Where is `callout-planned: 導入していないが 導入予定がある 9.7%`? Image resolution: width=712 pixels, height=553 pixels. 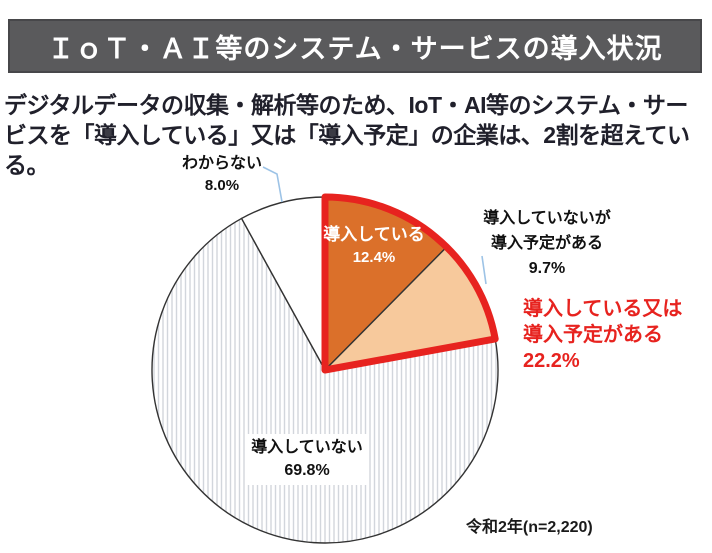 callout-planned: 導入していないが 導入予定がある 9.7% is located at coordinates (547, 243).